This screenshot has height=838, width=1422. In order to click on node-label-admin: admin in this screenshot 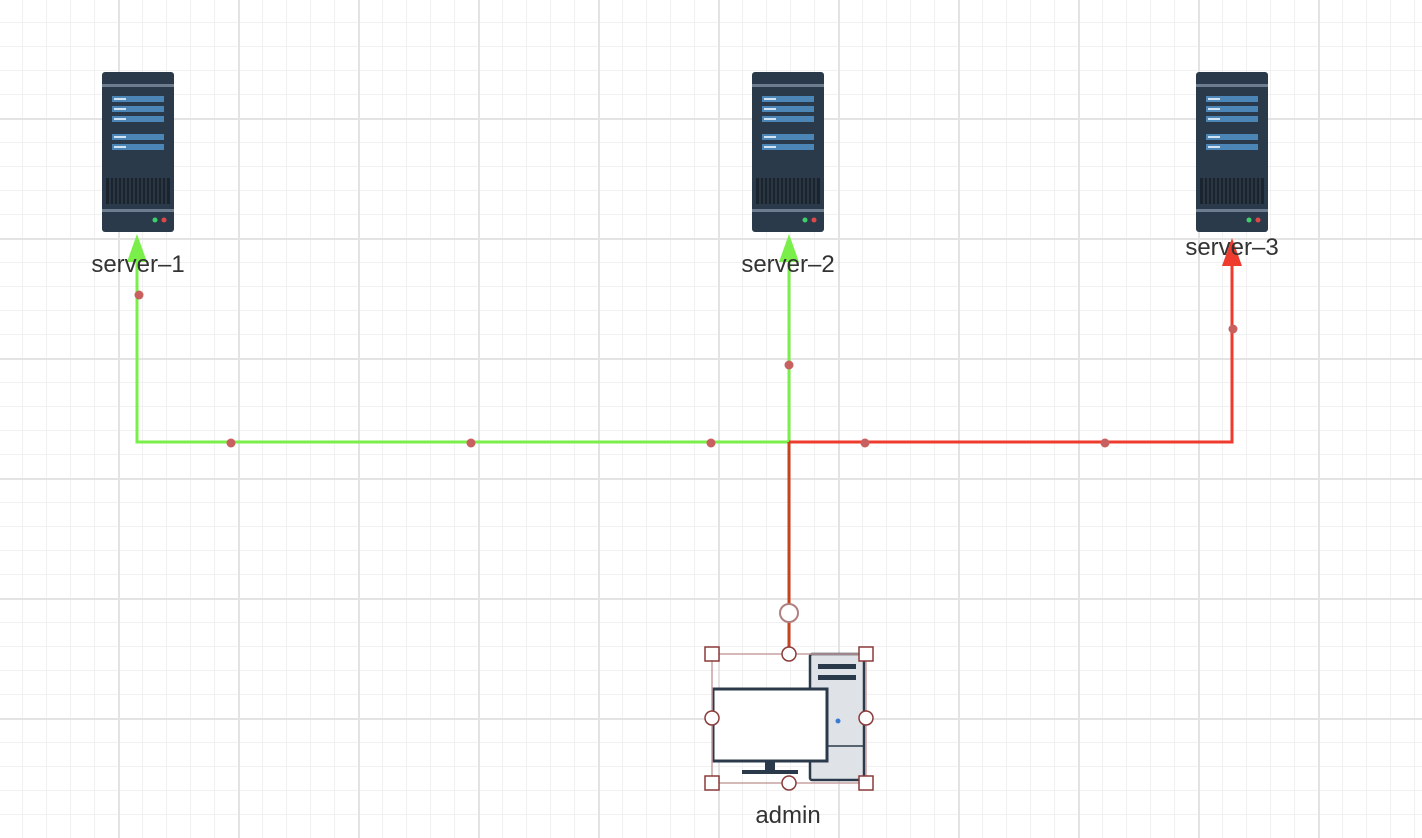, I will do `click(787, 815)`.